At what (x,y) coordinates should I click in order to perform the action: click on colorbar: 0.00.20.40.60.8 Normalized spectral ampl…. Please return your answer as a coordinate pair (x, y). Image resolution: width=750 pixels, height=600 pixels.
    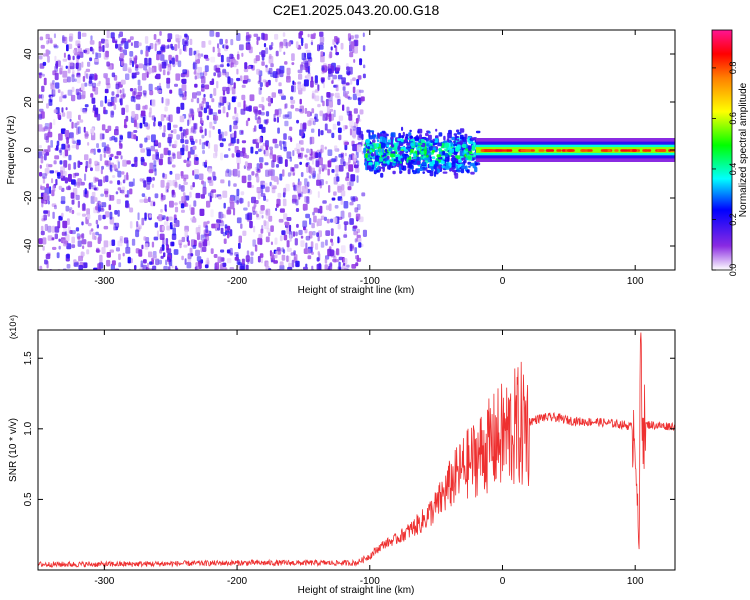
    Looking at the image, I should click on (730, 152).